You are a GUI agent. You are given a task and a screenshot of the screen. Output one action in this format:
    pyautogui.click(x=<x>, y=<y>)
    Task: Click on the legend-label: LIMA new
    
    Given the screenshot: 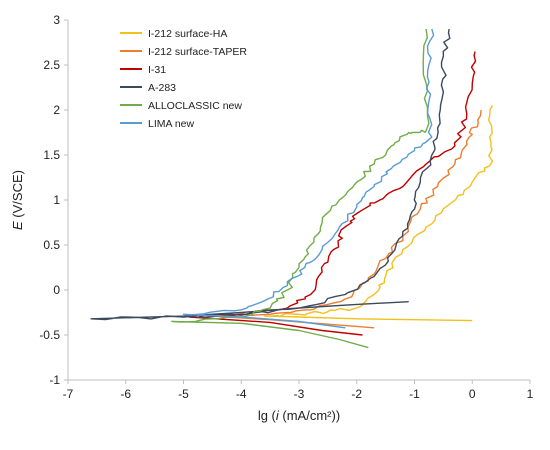 What is the action you would take?
    pyautogui.click(x=171, y=124)
    